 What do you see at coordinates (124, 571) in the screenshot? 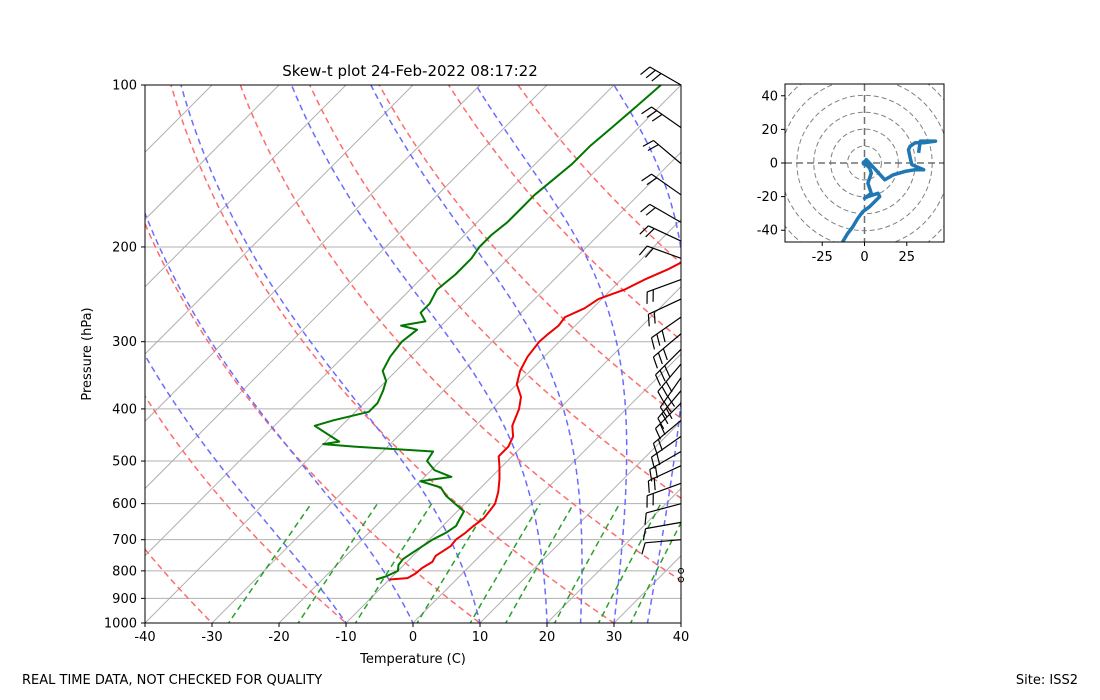
I see `y-tick-label: 800` at bounding box center [124, 571].